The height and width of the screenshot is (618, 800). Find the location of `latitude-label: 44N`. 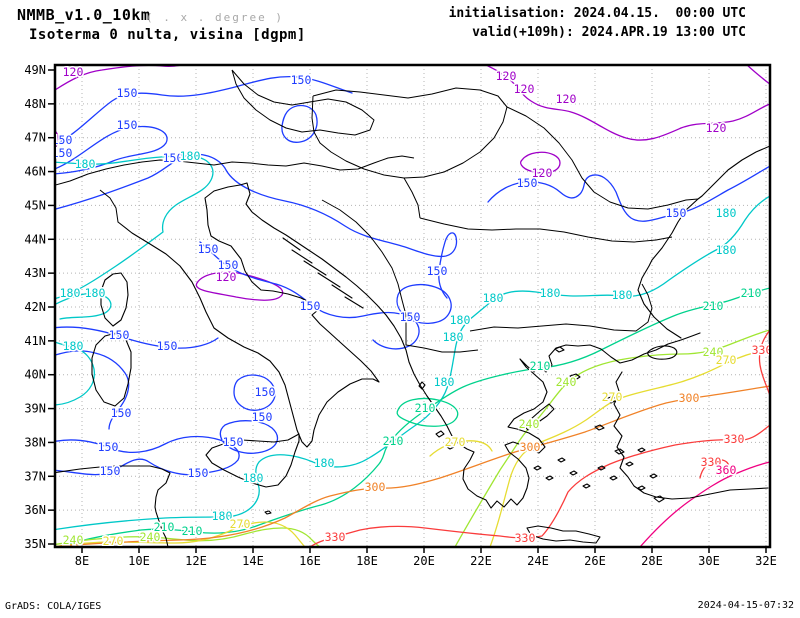

latitude-label: 44N is located at coordinates (35, 239).